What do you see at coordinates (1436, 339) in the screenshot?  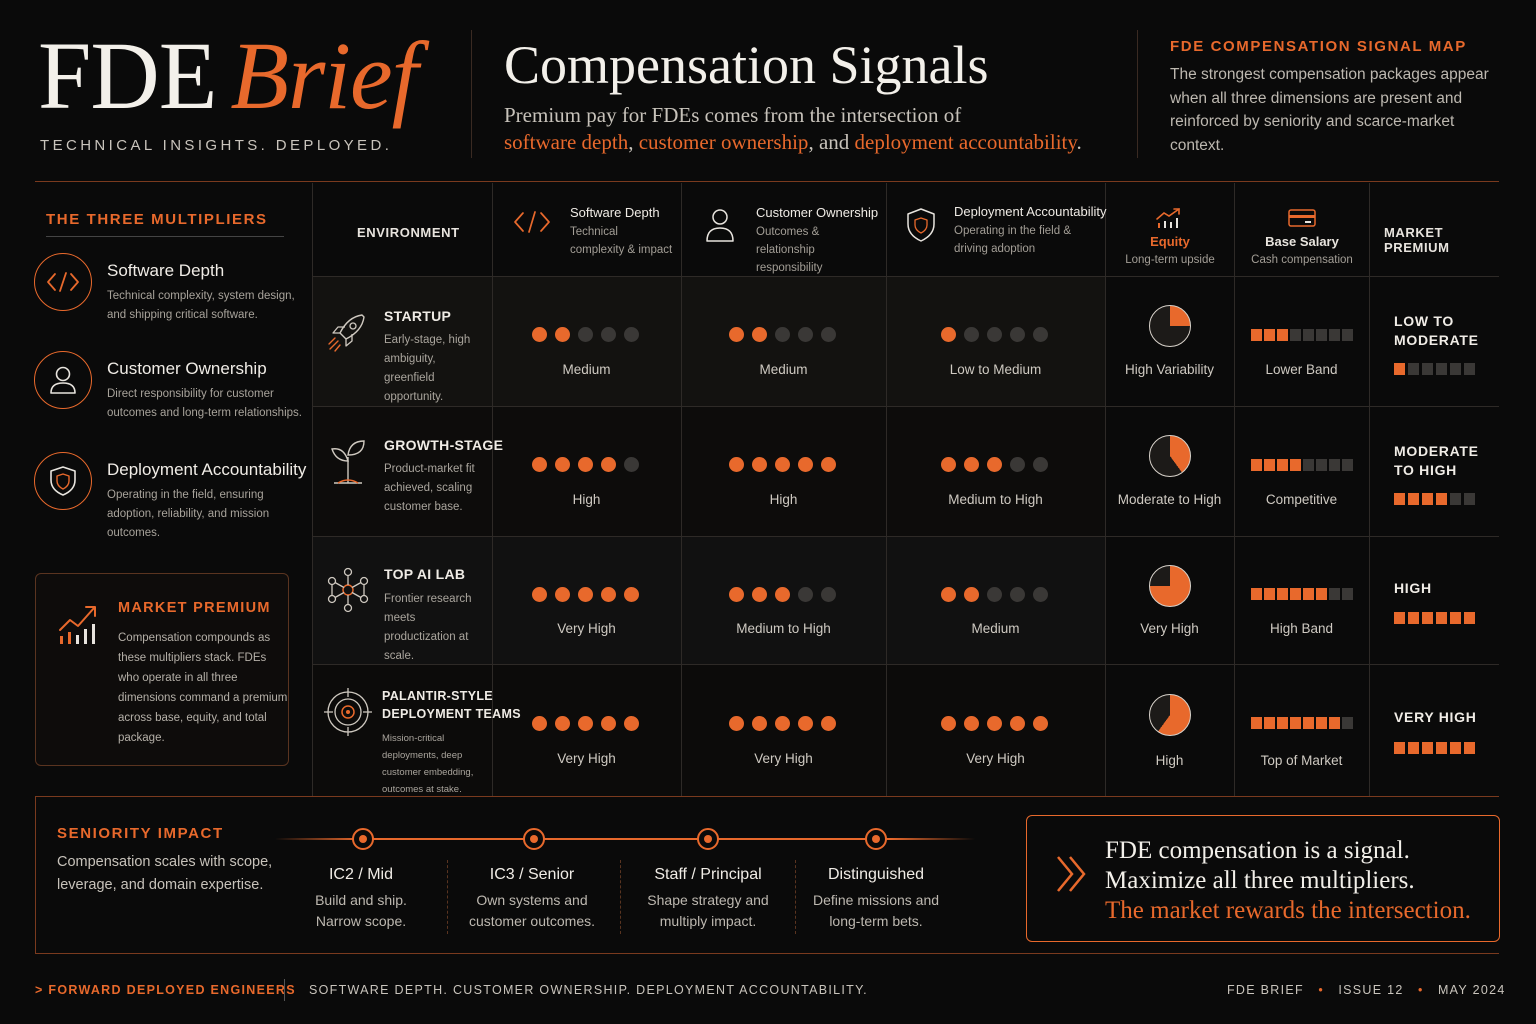 I see `premium-line: MODERATE` at bounding box center [1436, 339].